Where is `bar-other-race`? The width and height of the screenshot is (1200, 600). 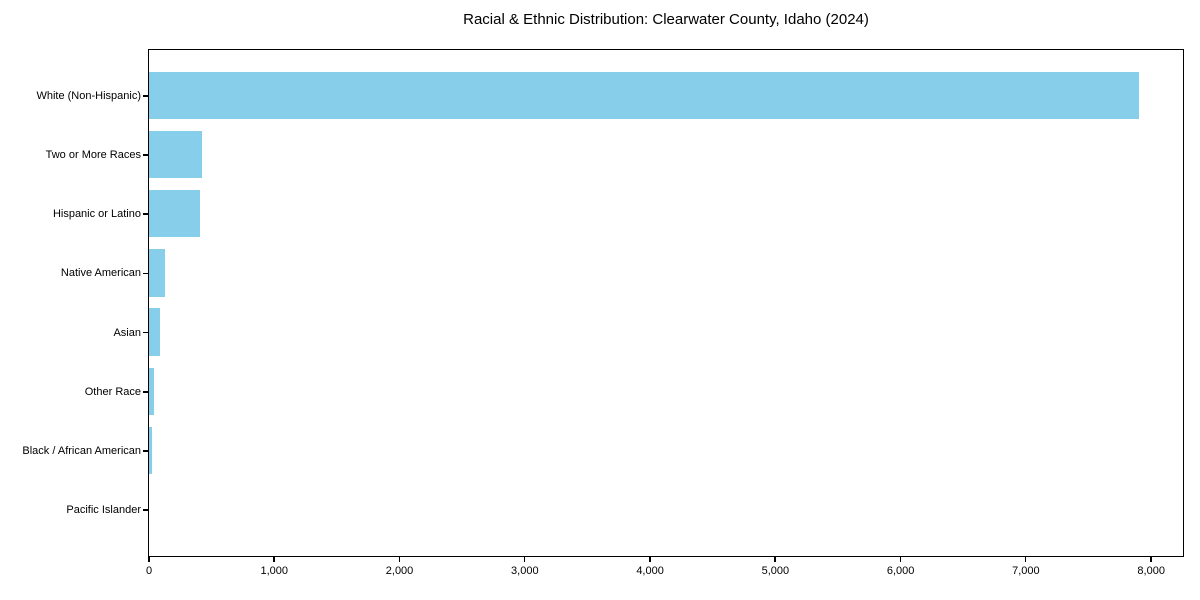
bar-other-race is located at coordinates (151, 391).